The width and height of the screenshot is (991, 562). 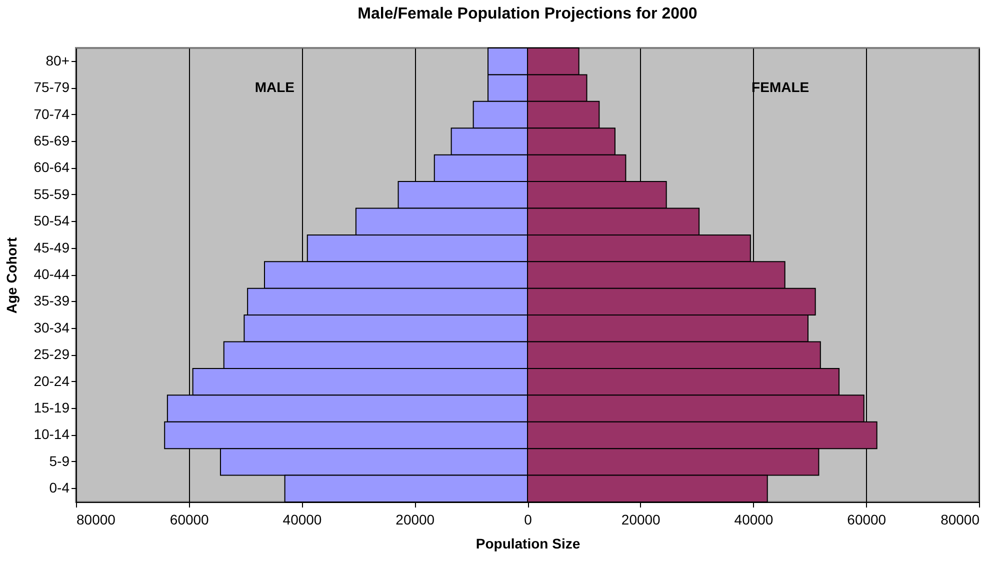 What do you see at coordinates (12, 275) in the screenshot?
I see `y-axis-title: Age Cohort` at bounding box center [12, 275].